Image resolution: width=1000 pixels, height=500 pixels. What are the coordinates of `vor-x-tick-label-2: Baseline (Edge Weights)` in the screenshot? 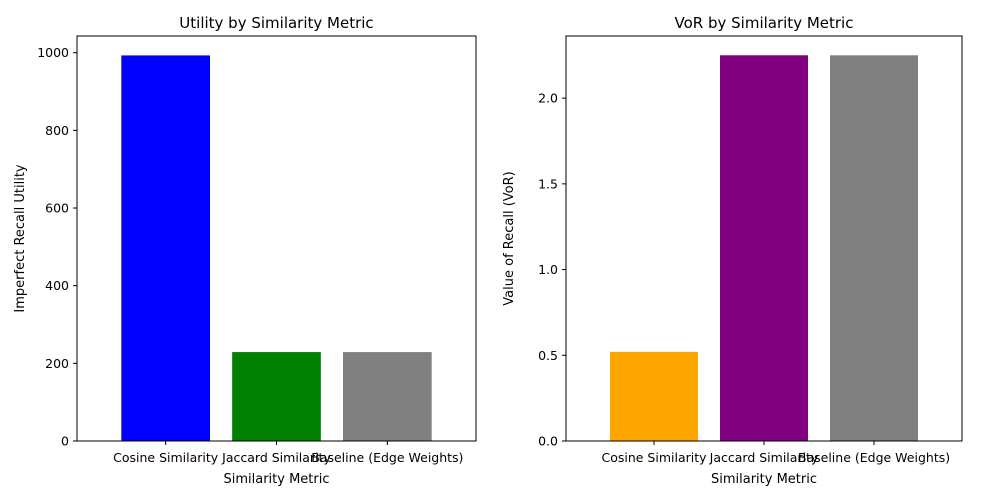 It's located at (874, 457).